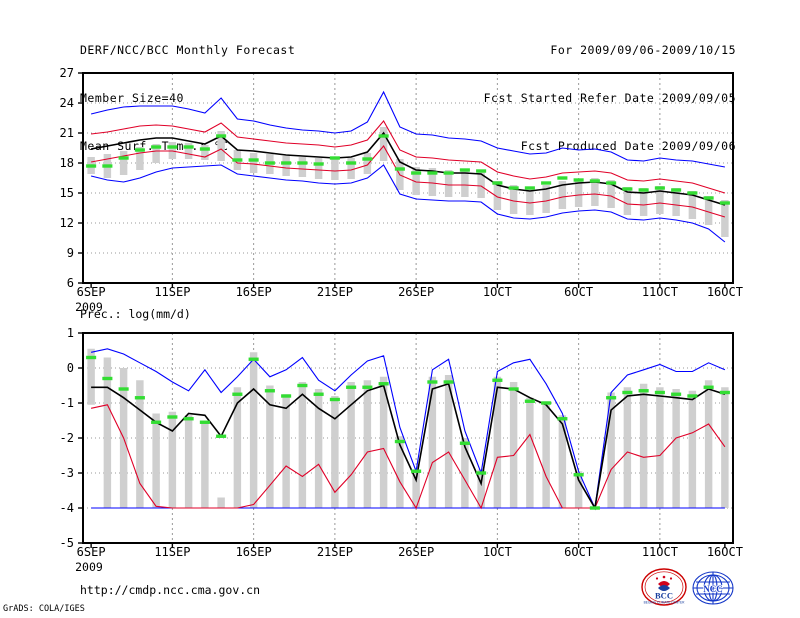 This screenshot has width=800, height=618. What do you see at coordinates (254, 552) in the screenshot?
I see `x-axis-label: 16SEP` at bounding box center [254, 552].